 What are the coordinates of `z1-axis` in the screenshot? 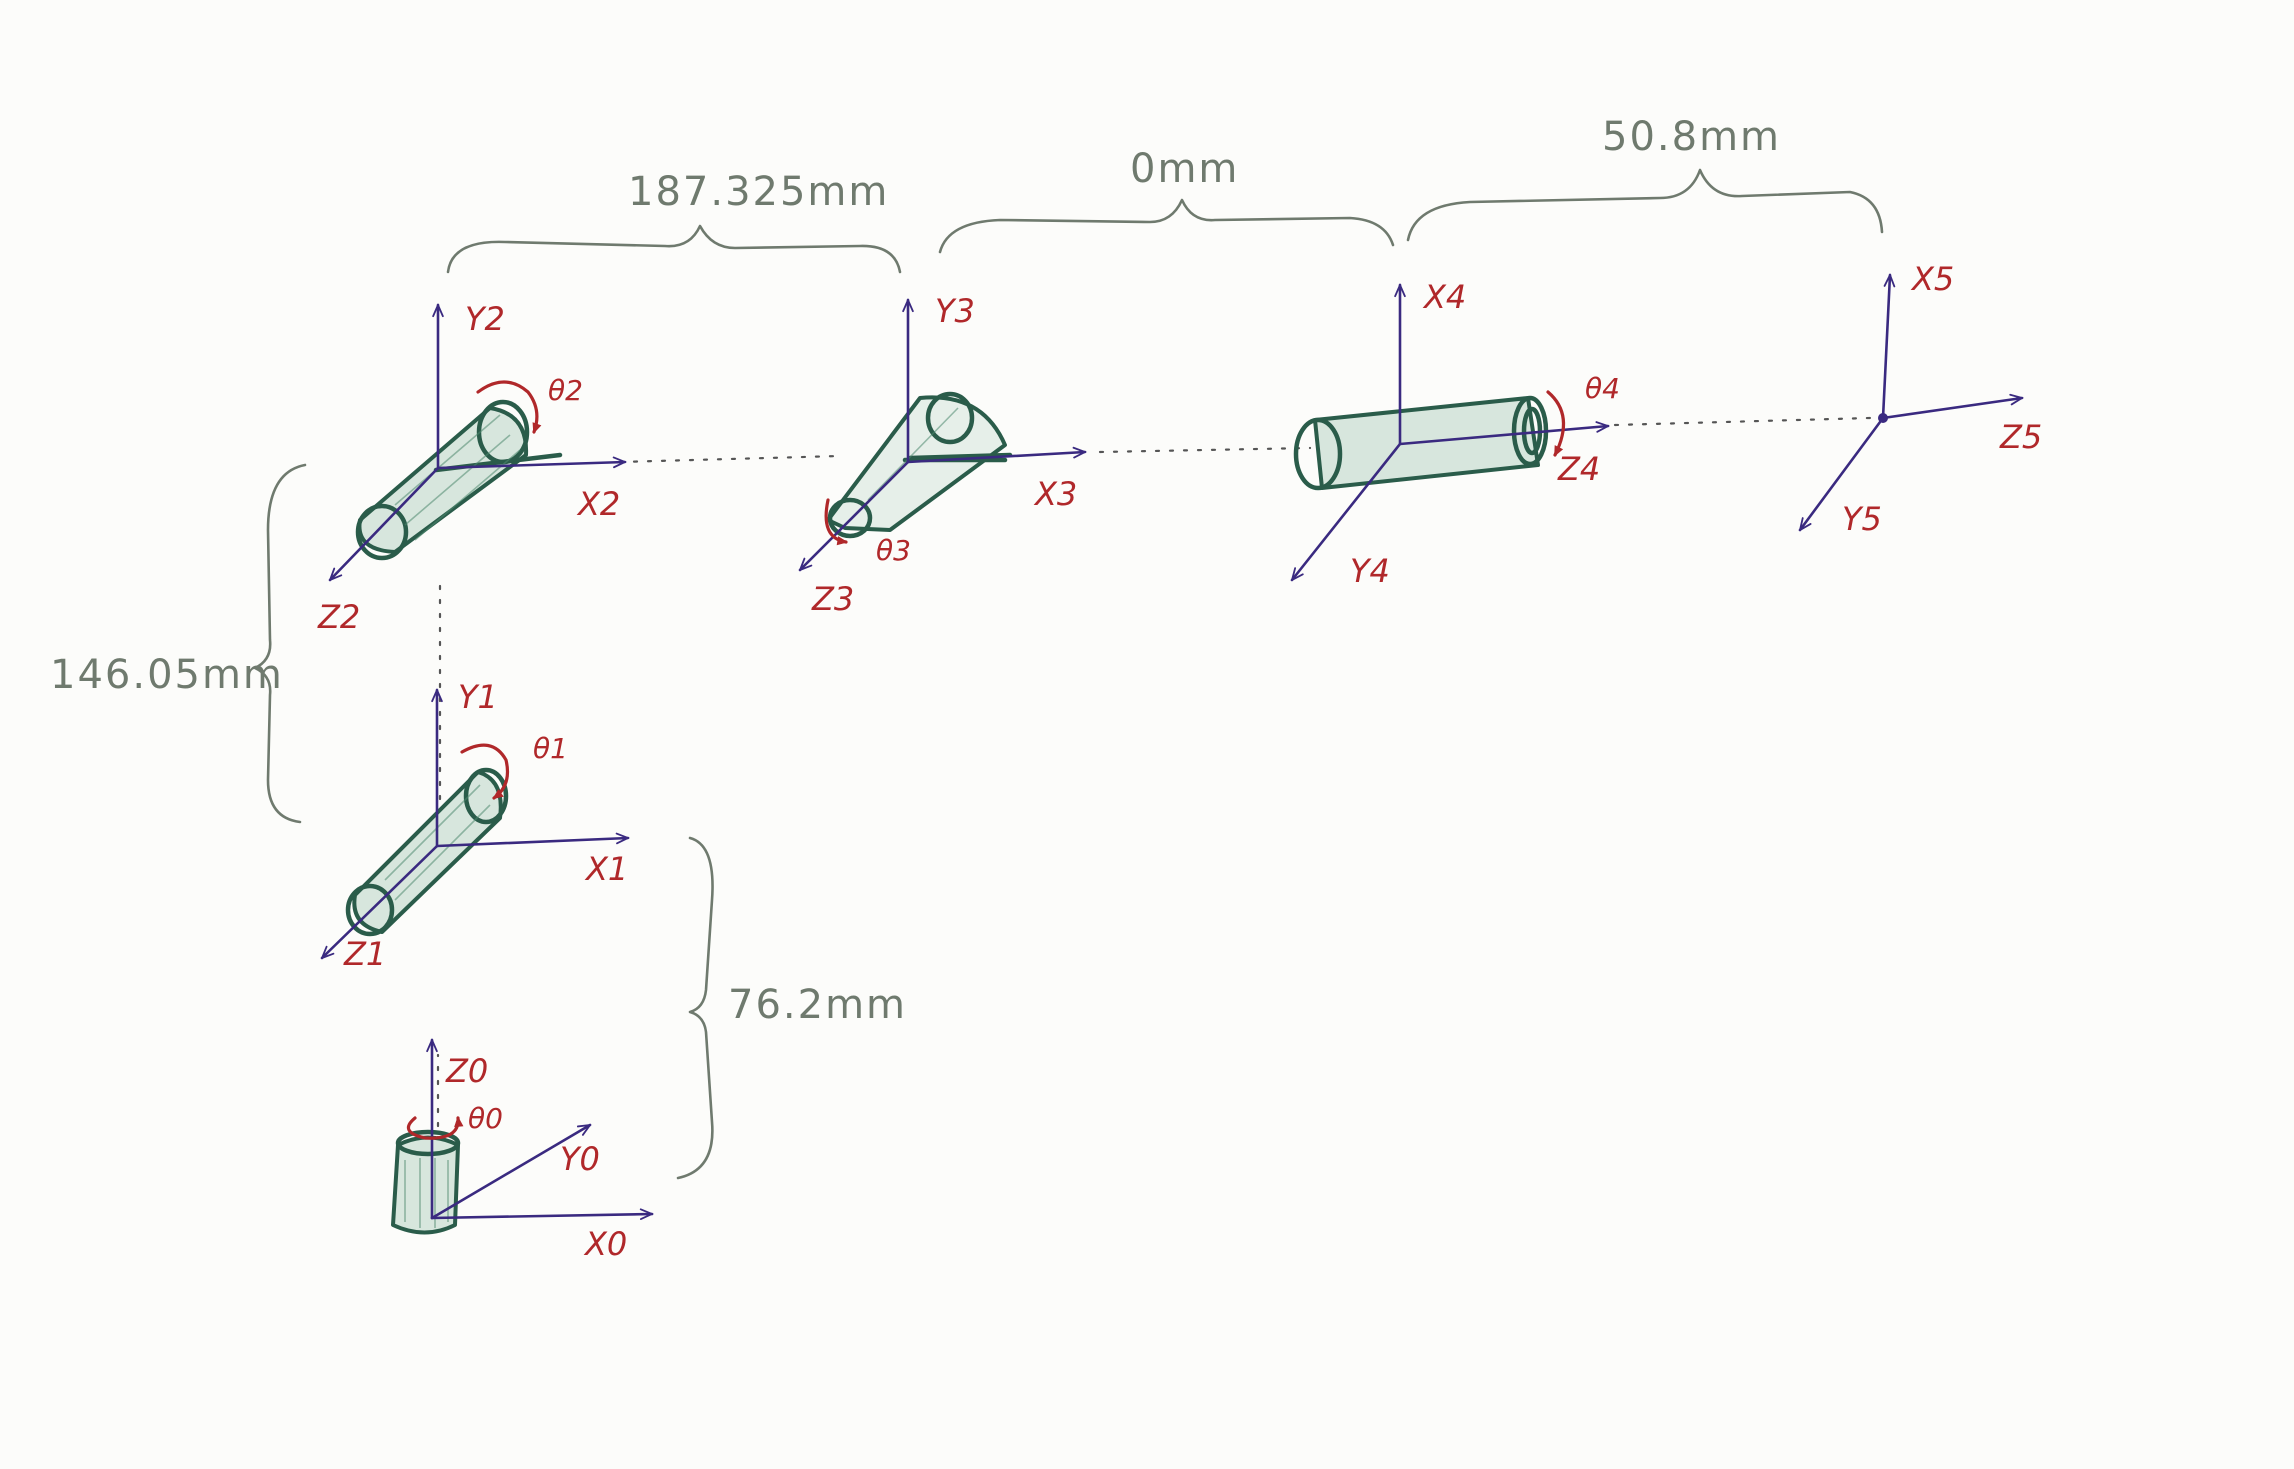 It's located at (380, 901).